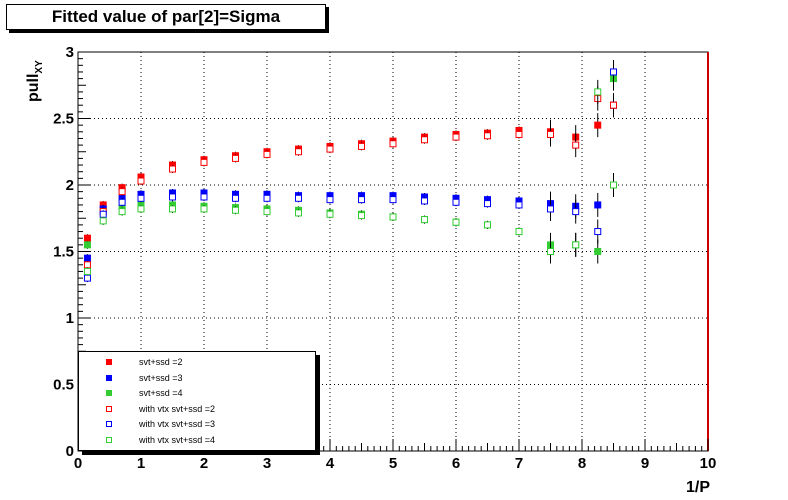 This screenshot has width=788, height=500. What do you see at coordinates (70, 185) in the screenshot?
I see `y-tick-label: 2` at bounding box center [70, 185].